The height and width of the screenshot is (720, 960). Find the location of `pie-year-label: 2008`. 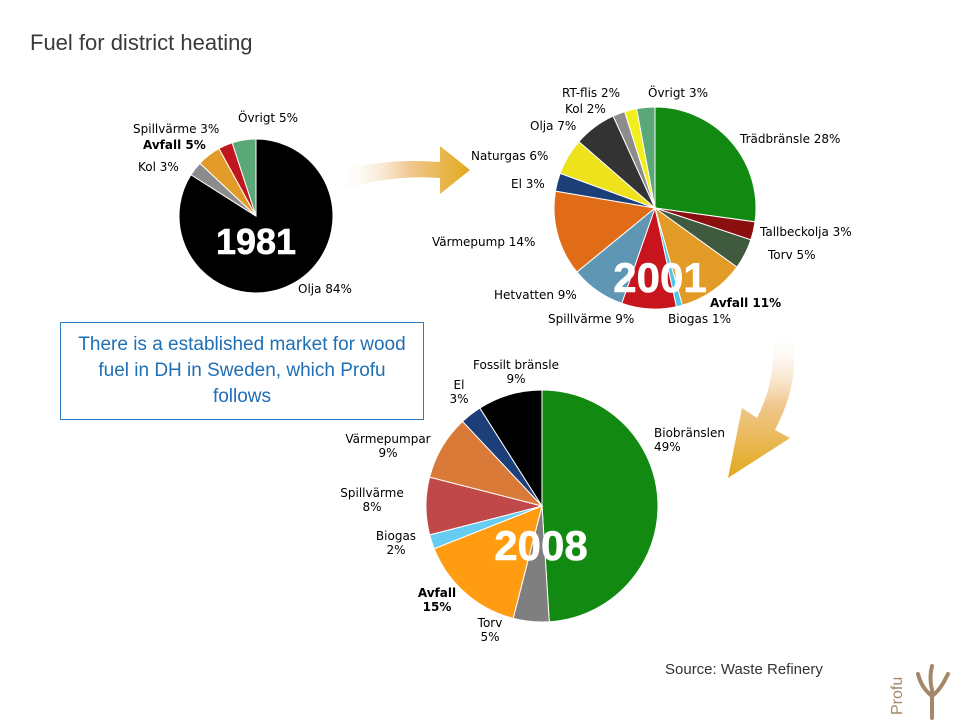

pie-year-label: 2008 is located at coordinates (540, 545).